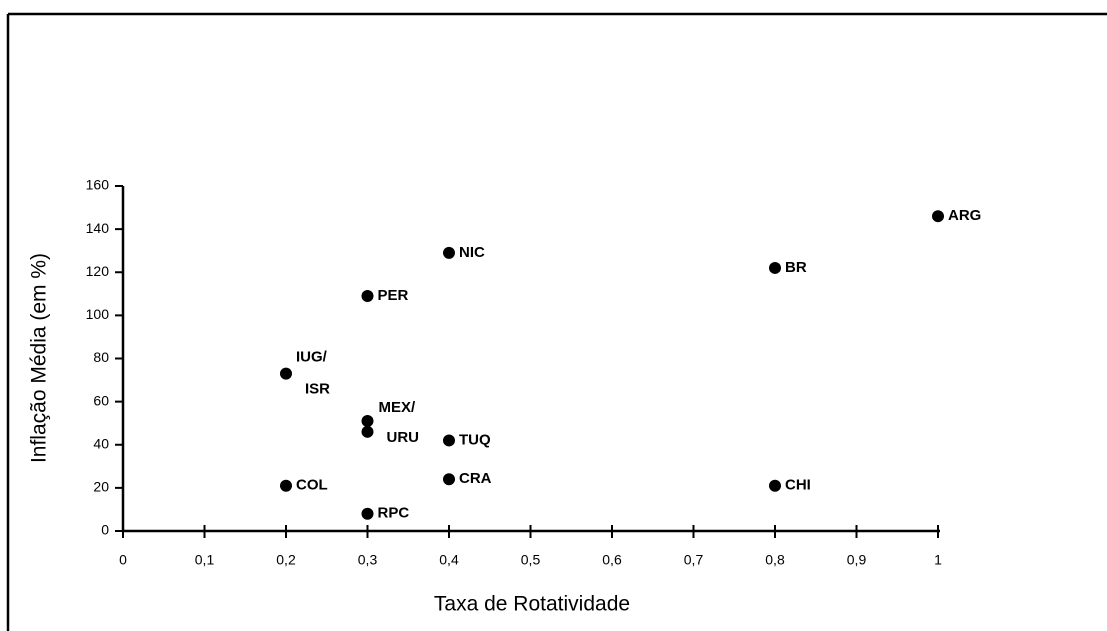 Image resolution: width=1107 pixels, height=631 pixels. What do you see at coordinates (775, 560) in the screenshot?
I see `x-tick-label: 0,8` at bounding box center [775, 560].